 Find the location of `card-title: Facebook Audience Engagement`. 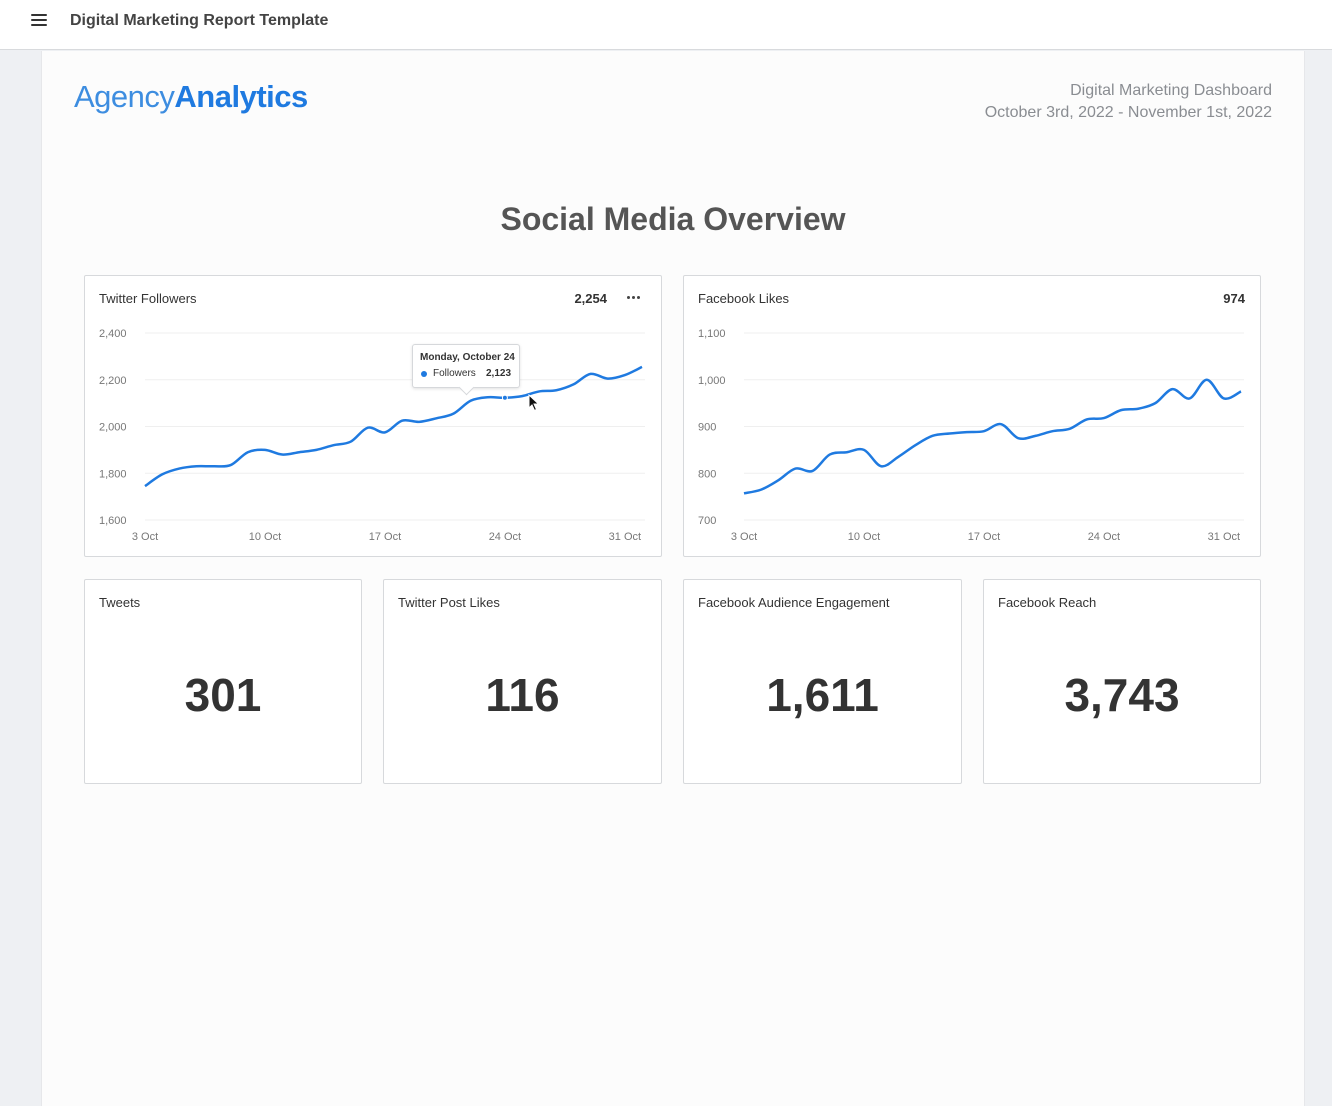

card-title: Facebook Audience Engagement is located at coordinates (794, 602).